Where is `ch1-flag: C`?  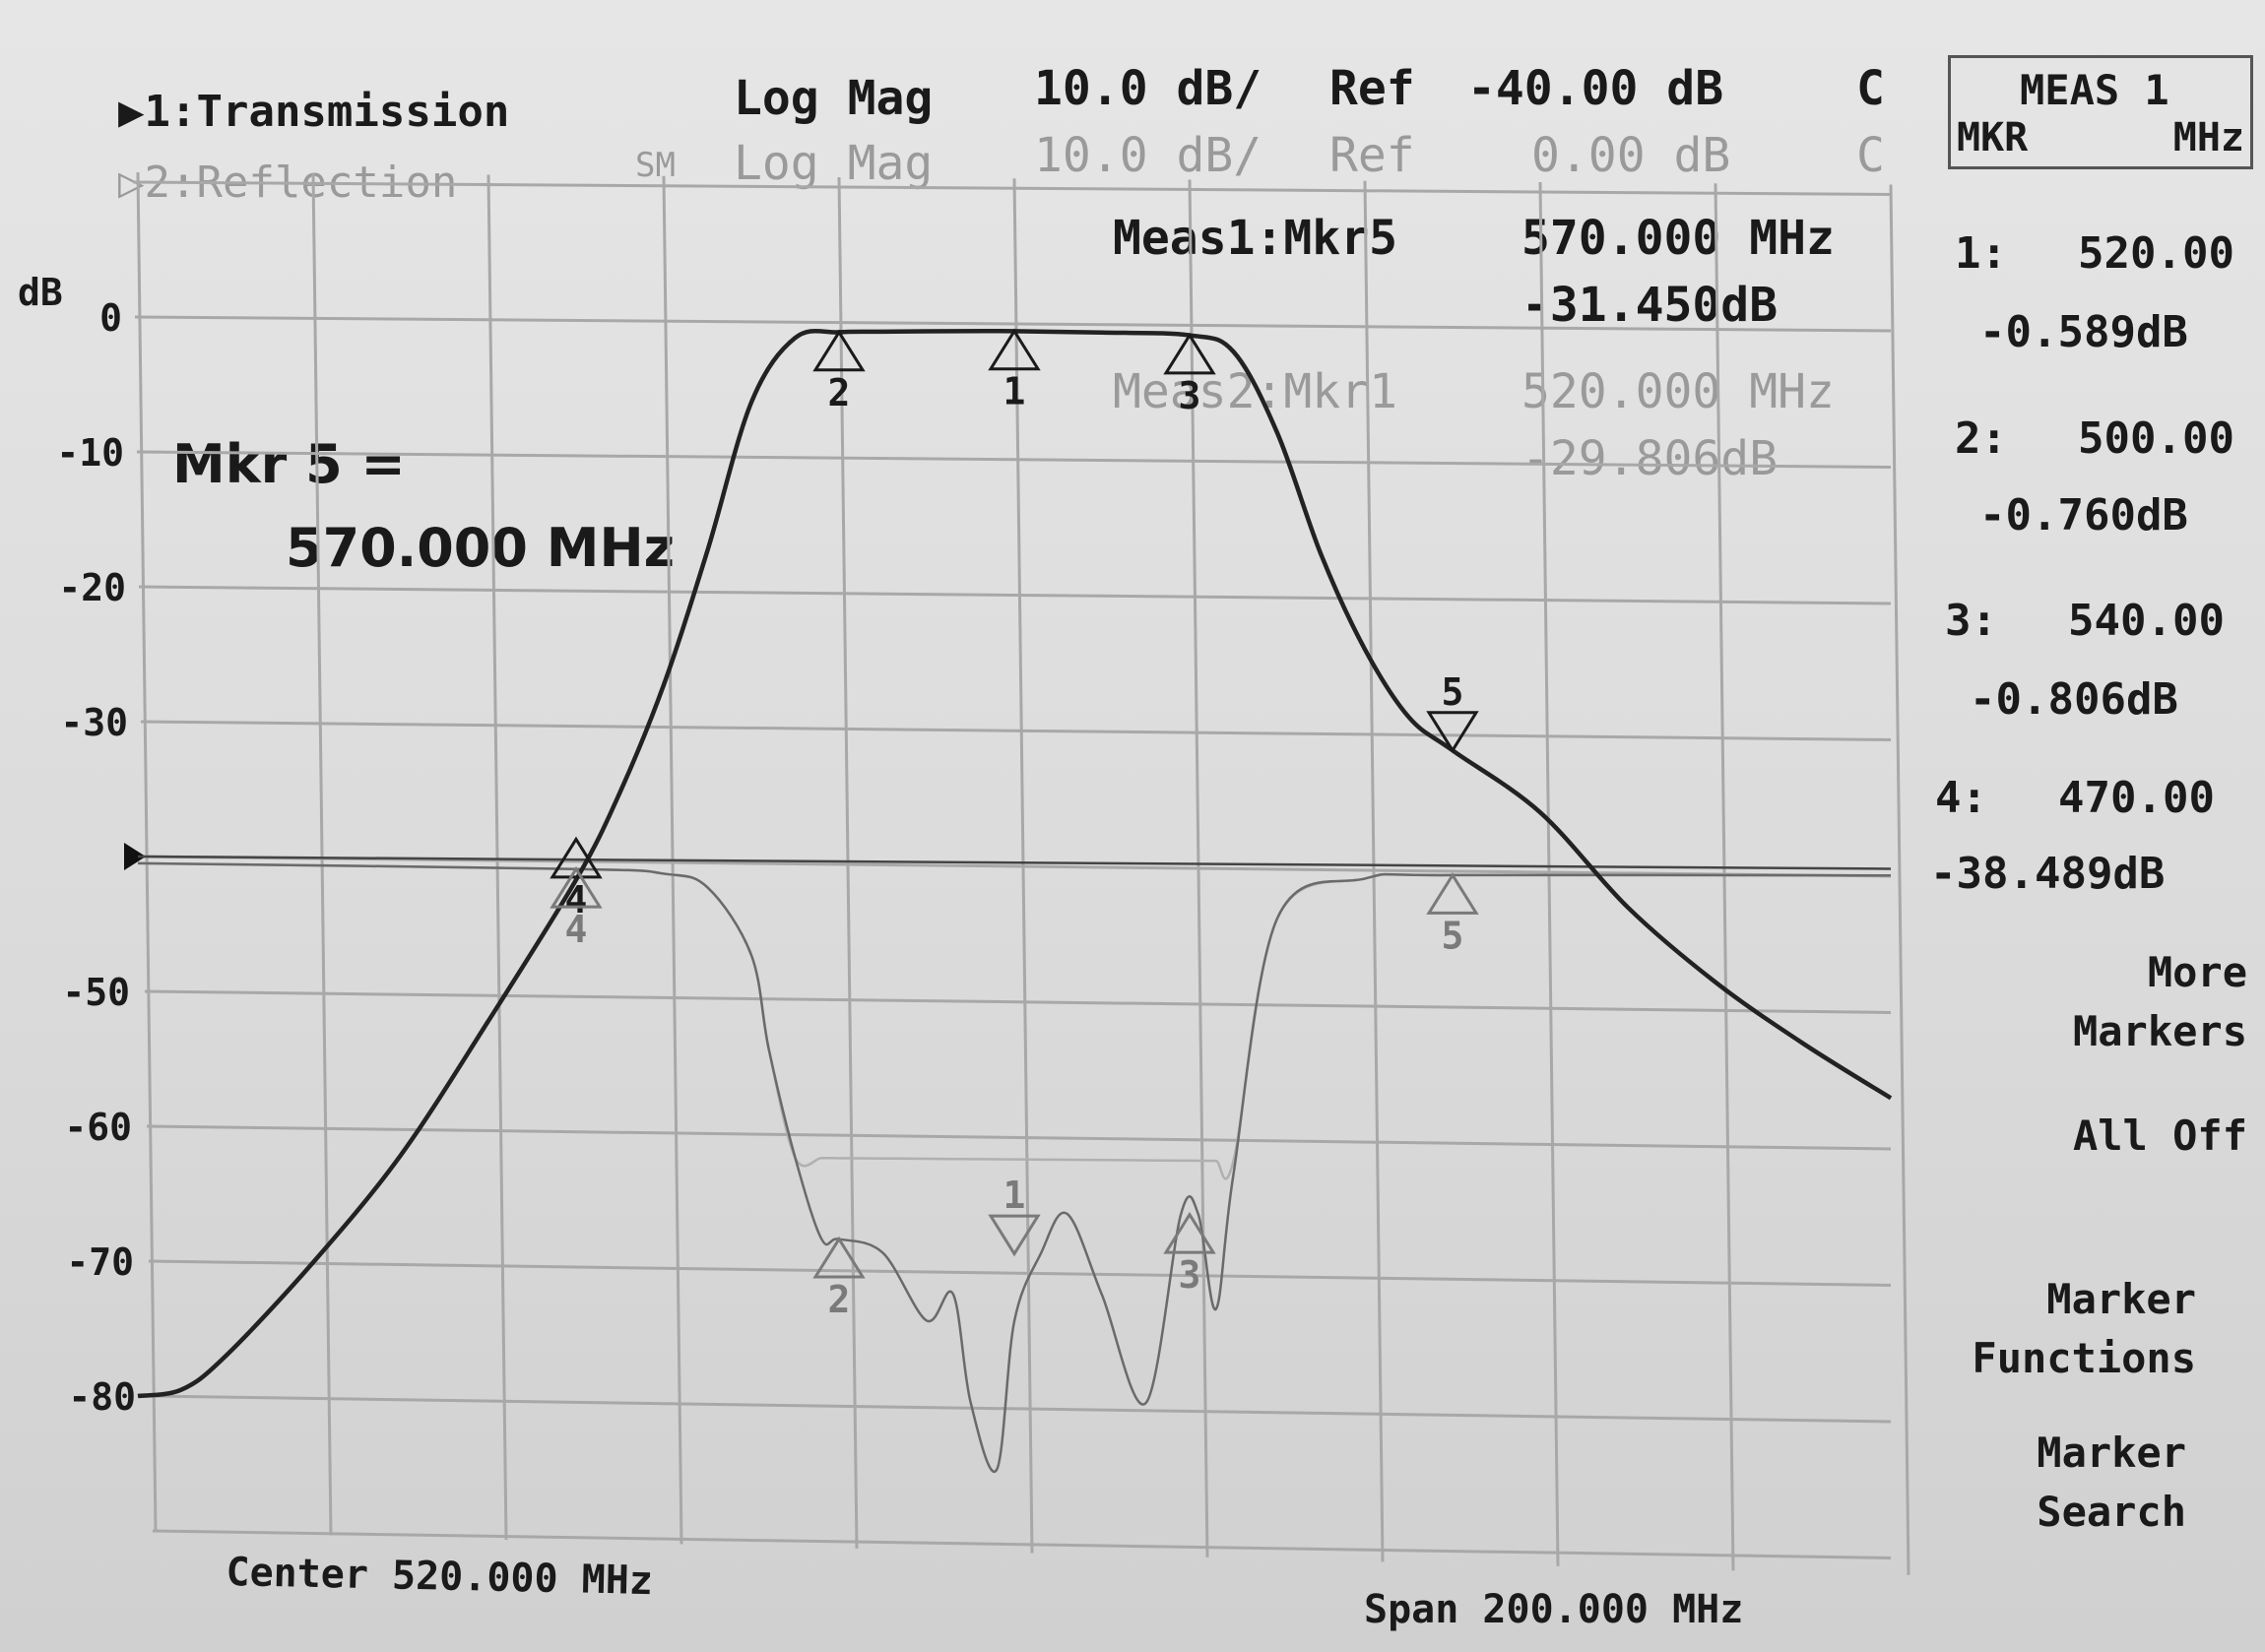 ch1-flag: C is located at coordinates (1870, 89).